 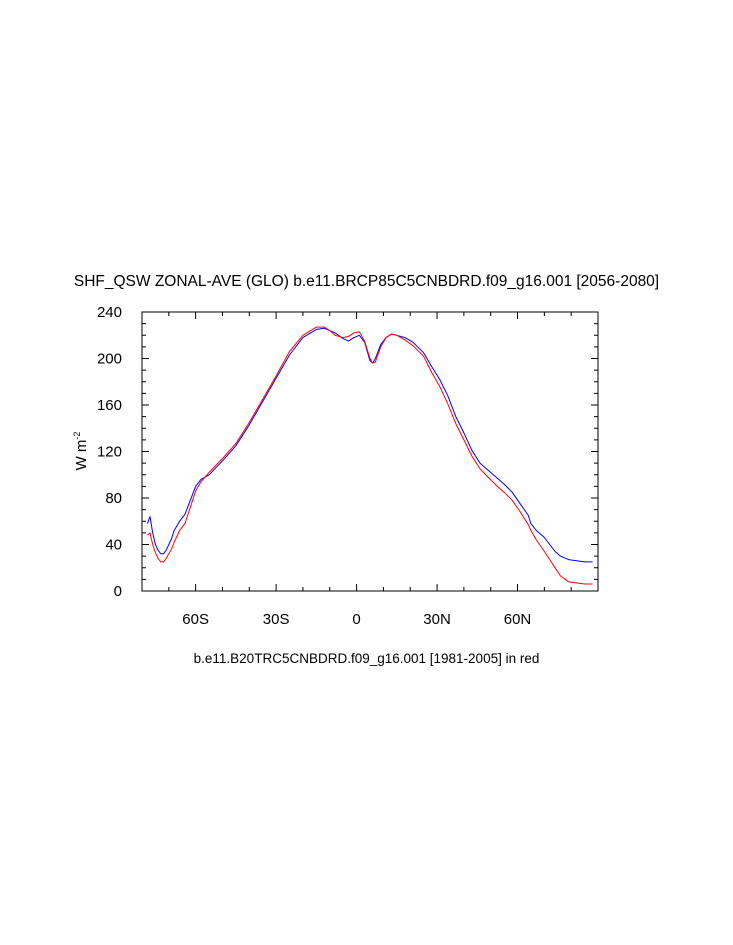 I want to click on x-tick-label: 60N, so click(x=518, y=619).